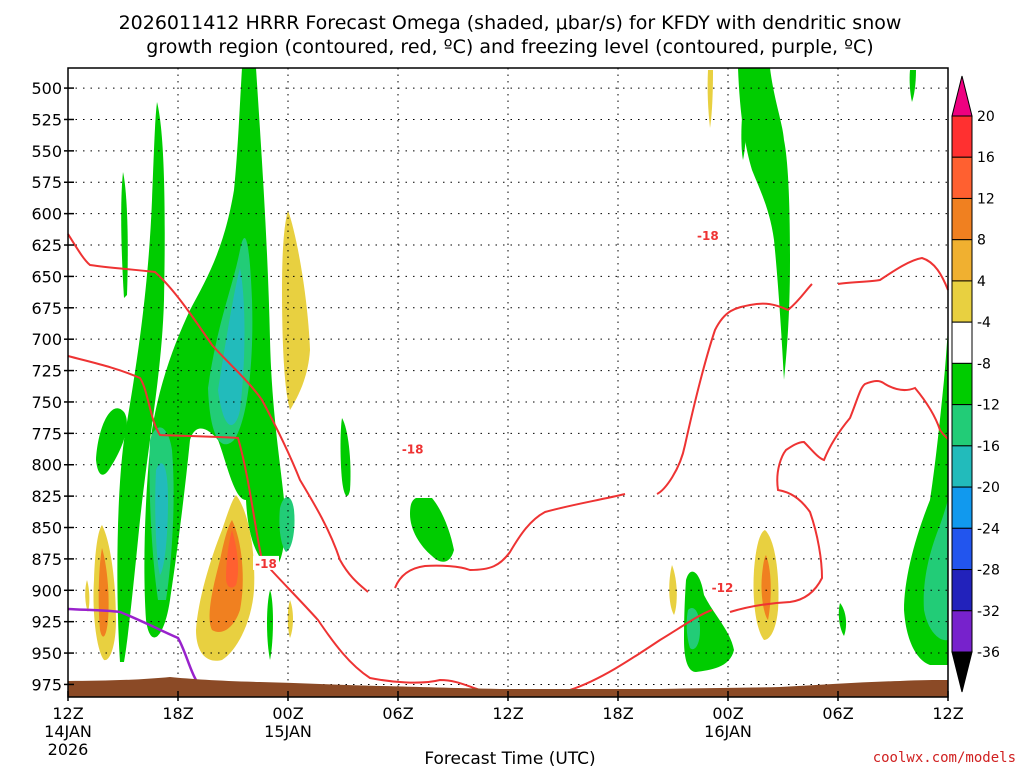  What do you see at coordinates (984, 364) in the screenshot?
I see `colorbar-tick-label: -8` at bounding box center [984, 364].